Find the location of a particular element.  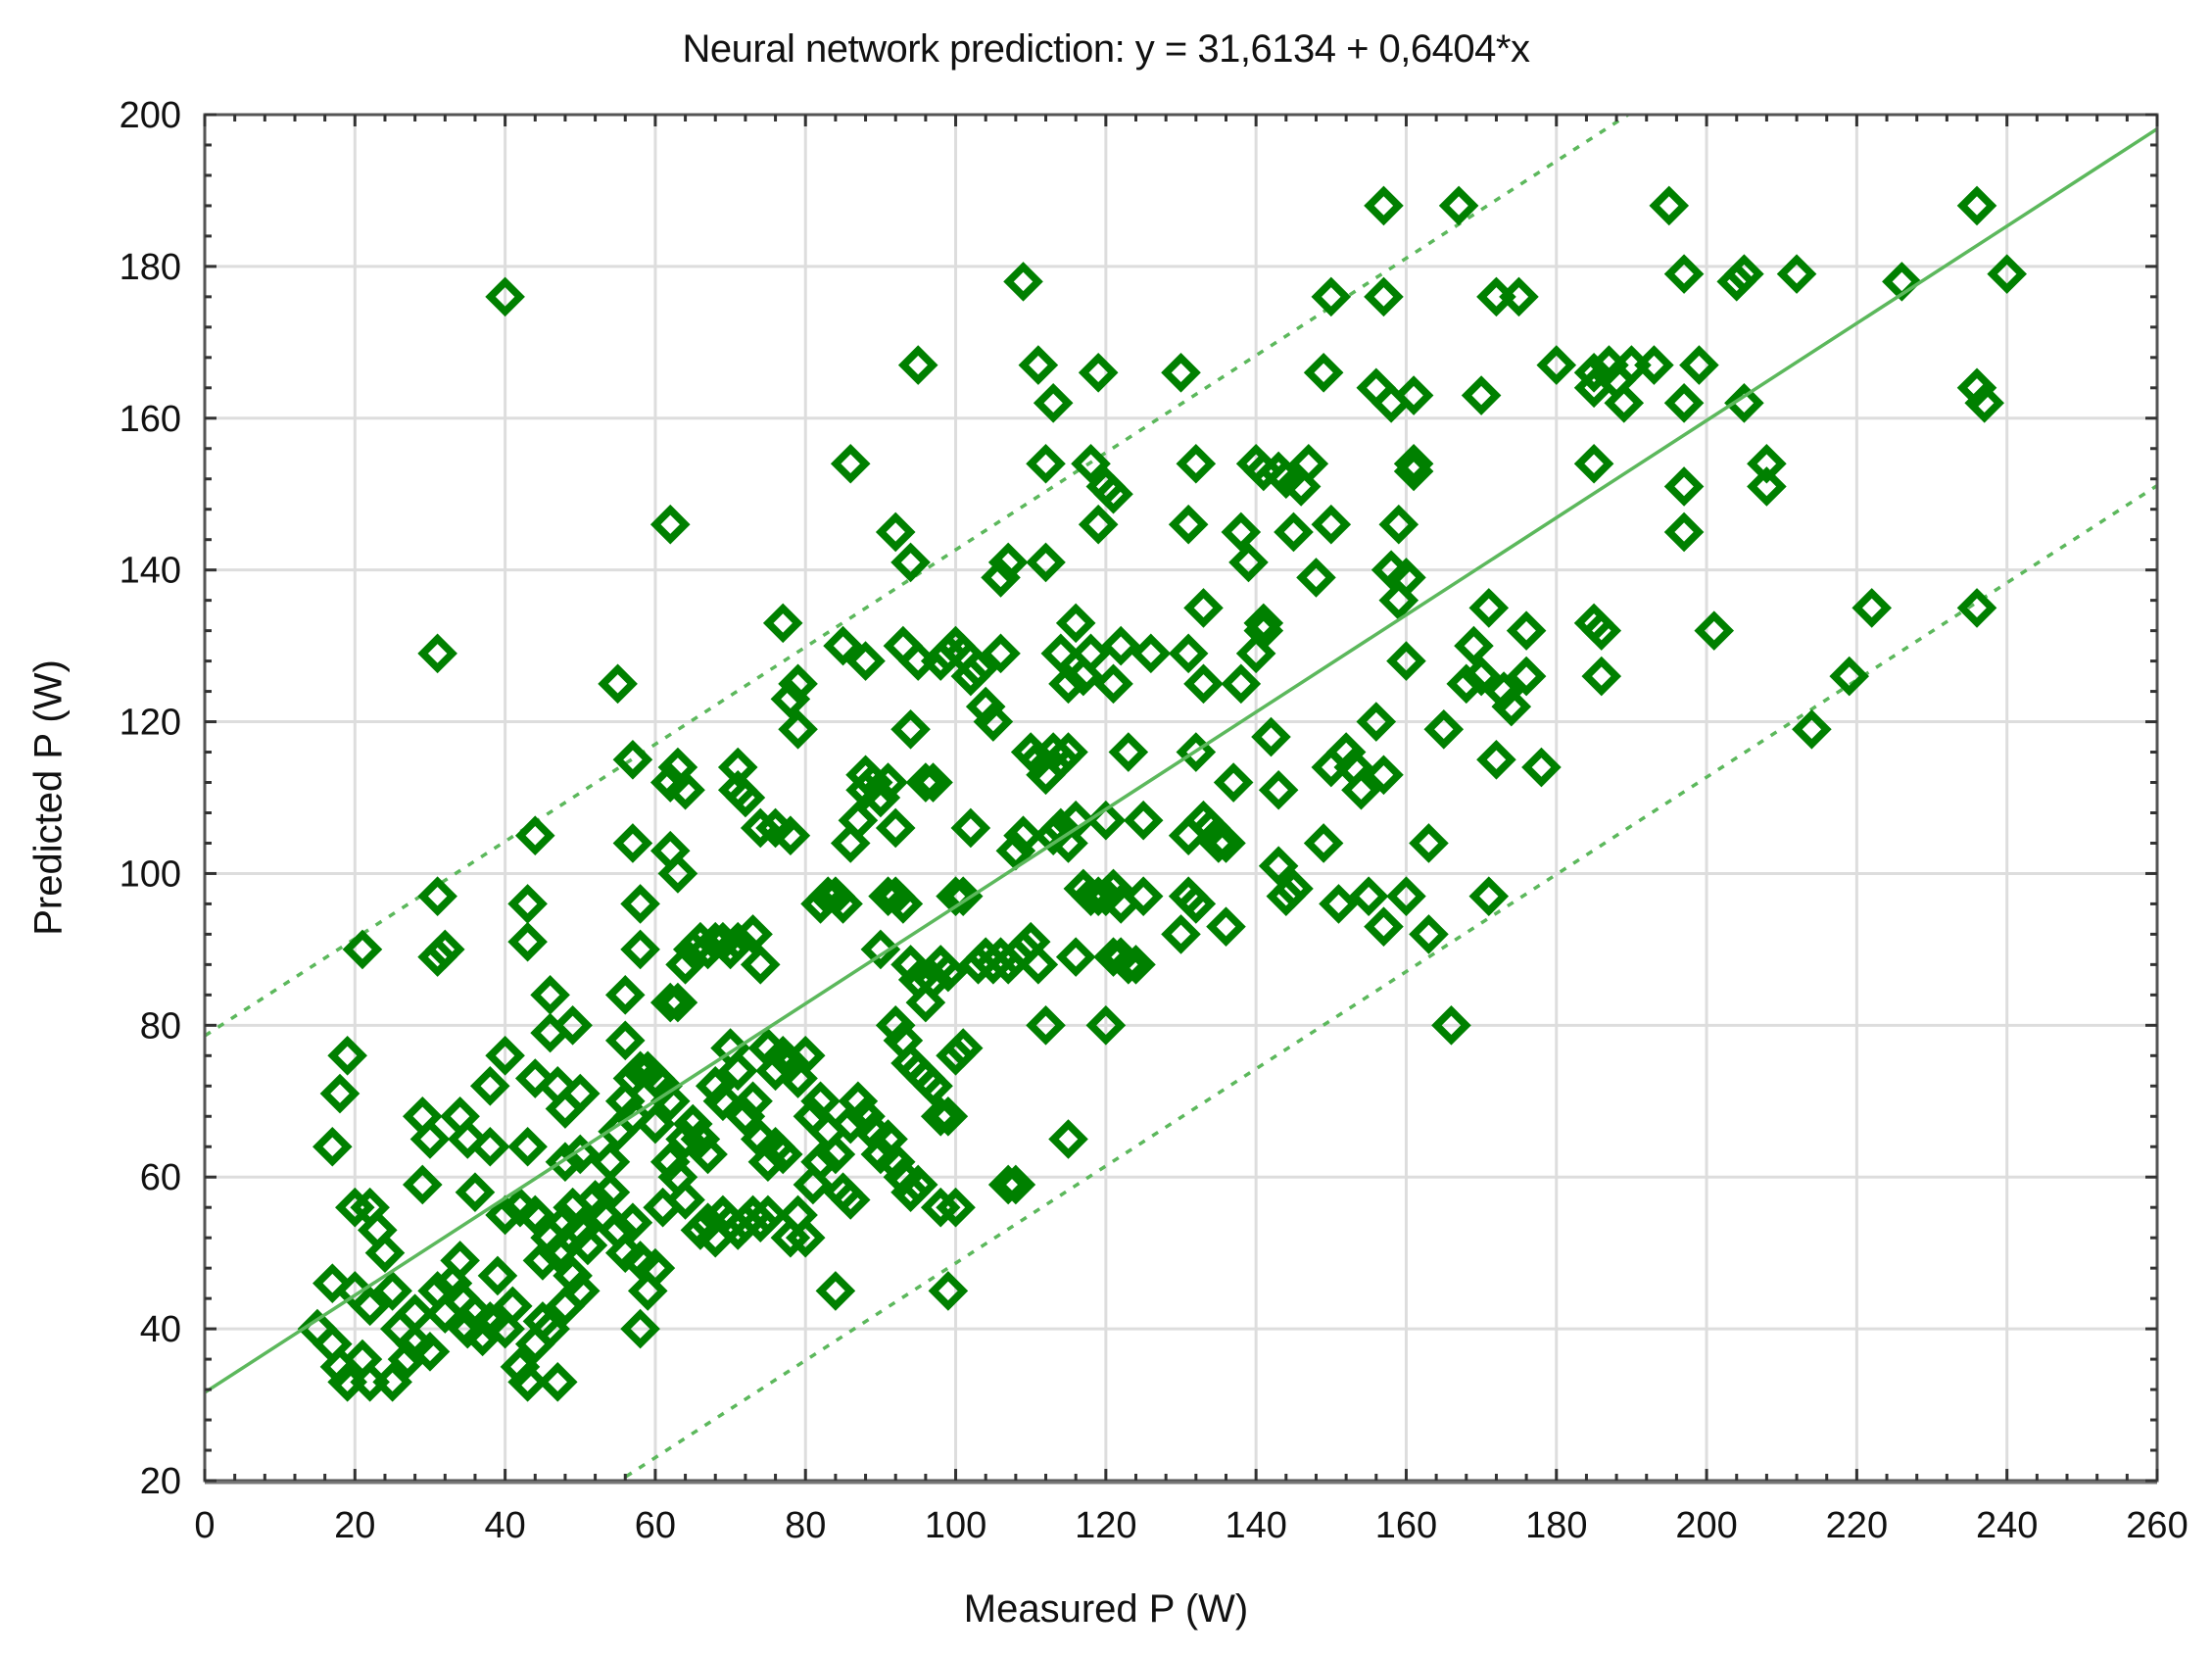

x-tick-label: 40 is located at coordinates (505, 1526).